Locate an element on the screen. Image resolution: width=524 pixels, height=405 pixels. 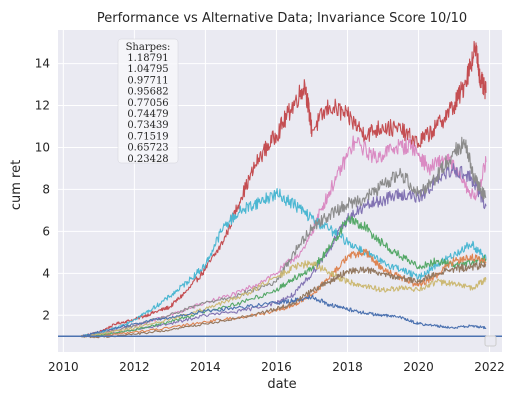
sharpe-value: 0.73439 is located at coordinates (147, 125).